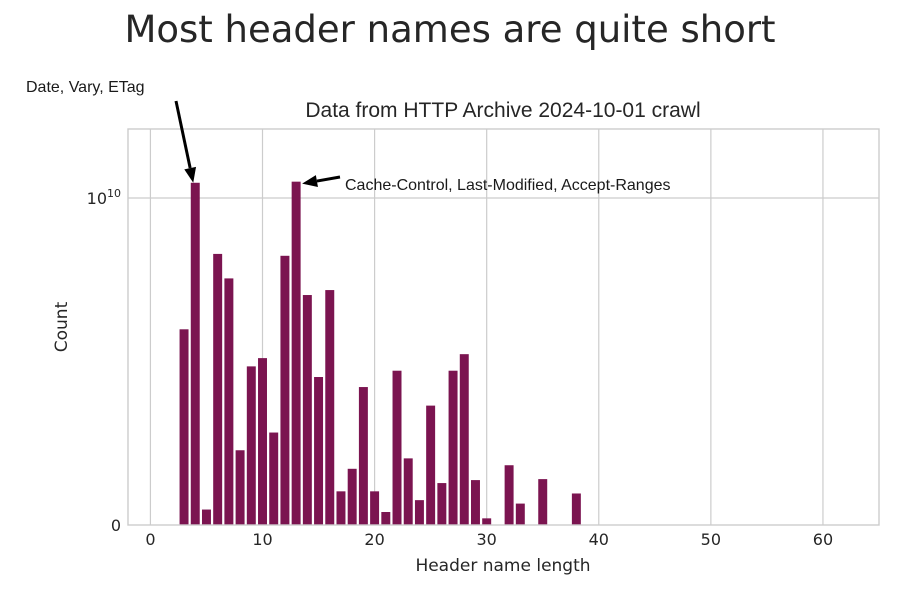 The width and height of the screenshot is (900, 600). I want to click on x-tick-label: 10, so click(262, 539).